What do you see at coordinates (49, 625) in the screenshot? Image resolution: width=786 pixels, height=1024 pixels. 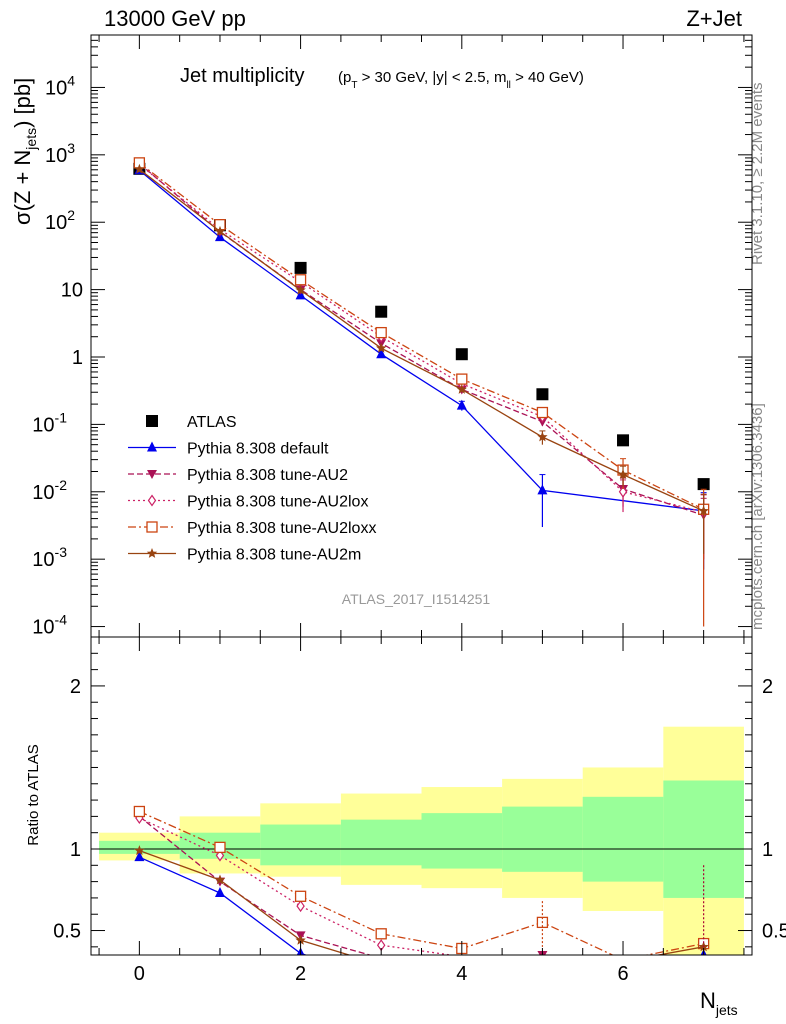 I see `y-tick-label: 10⁻⁴` at bounding box center [49, 625].